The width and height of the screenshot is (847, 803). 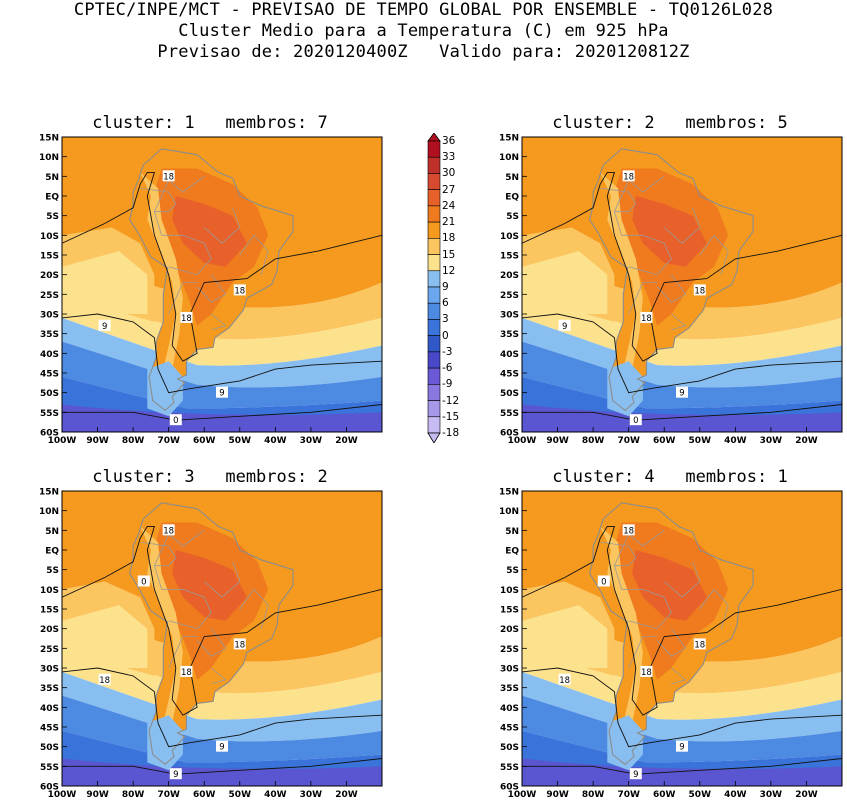 I want to click on colorbar-label: -6, so click(x=447, y=368).